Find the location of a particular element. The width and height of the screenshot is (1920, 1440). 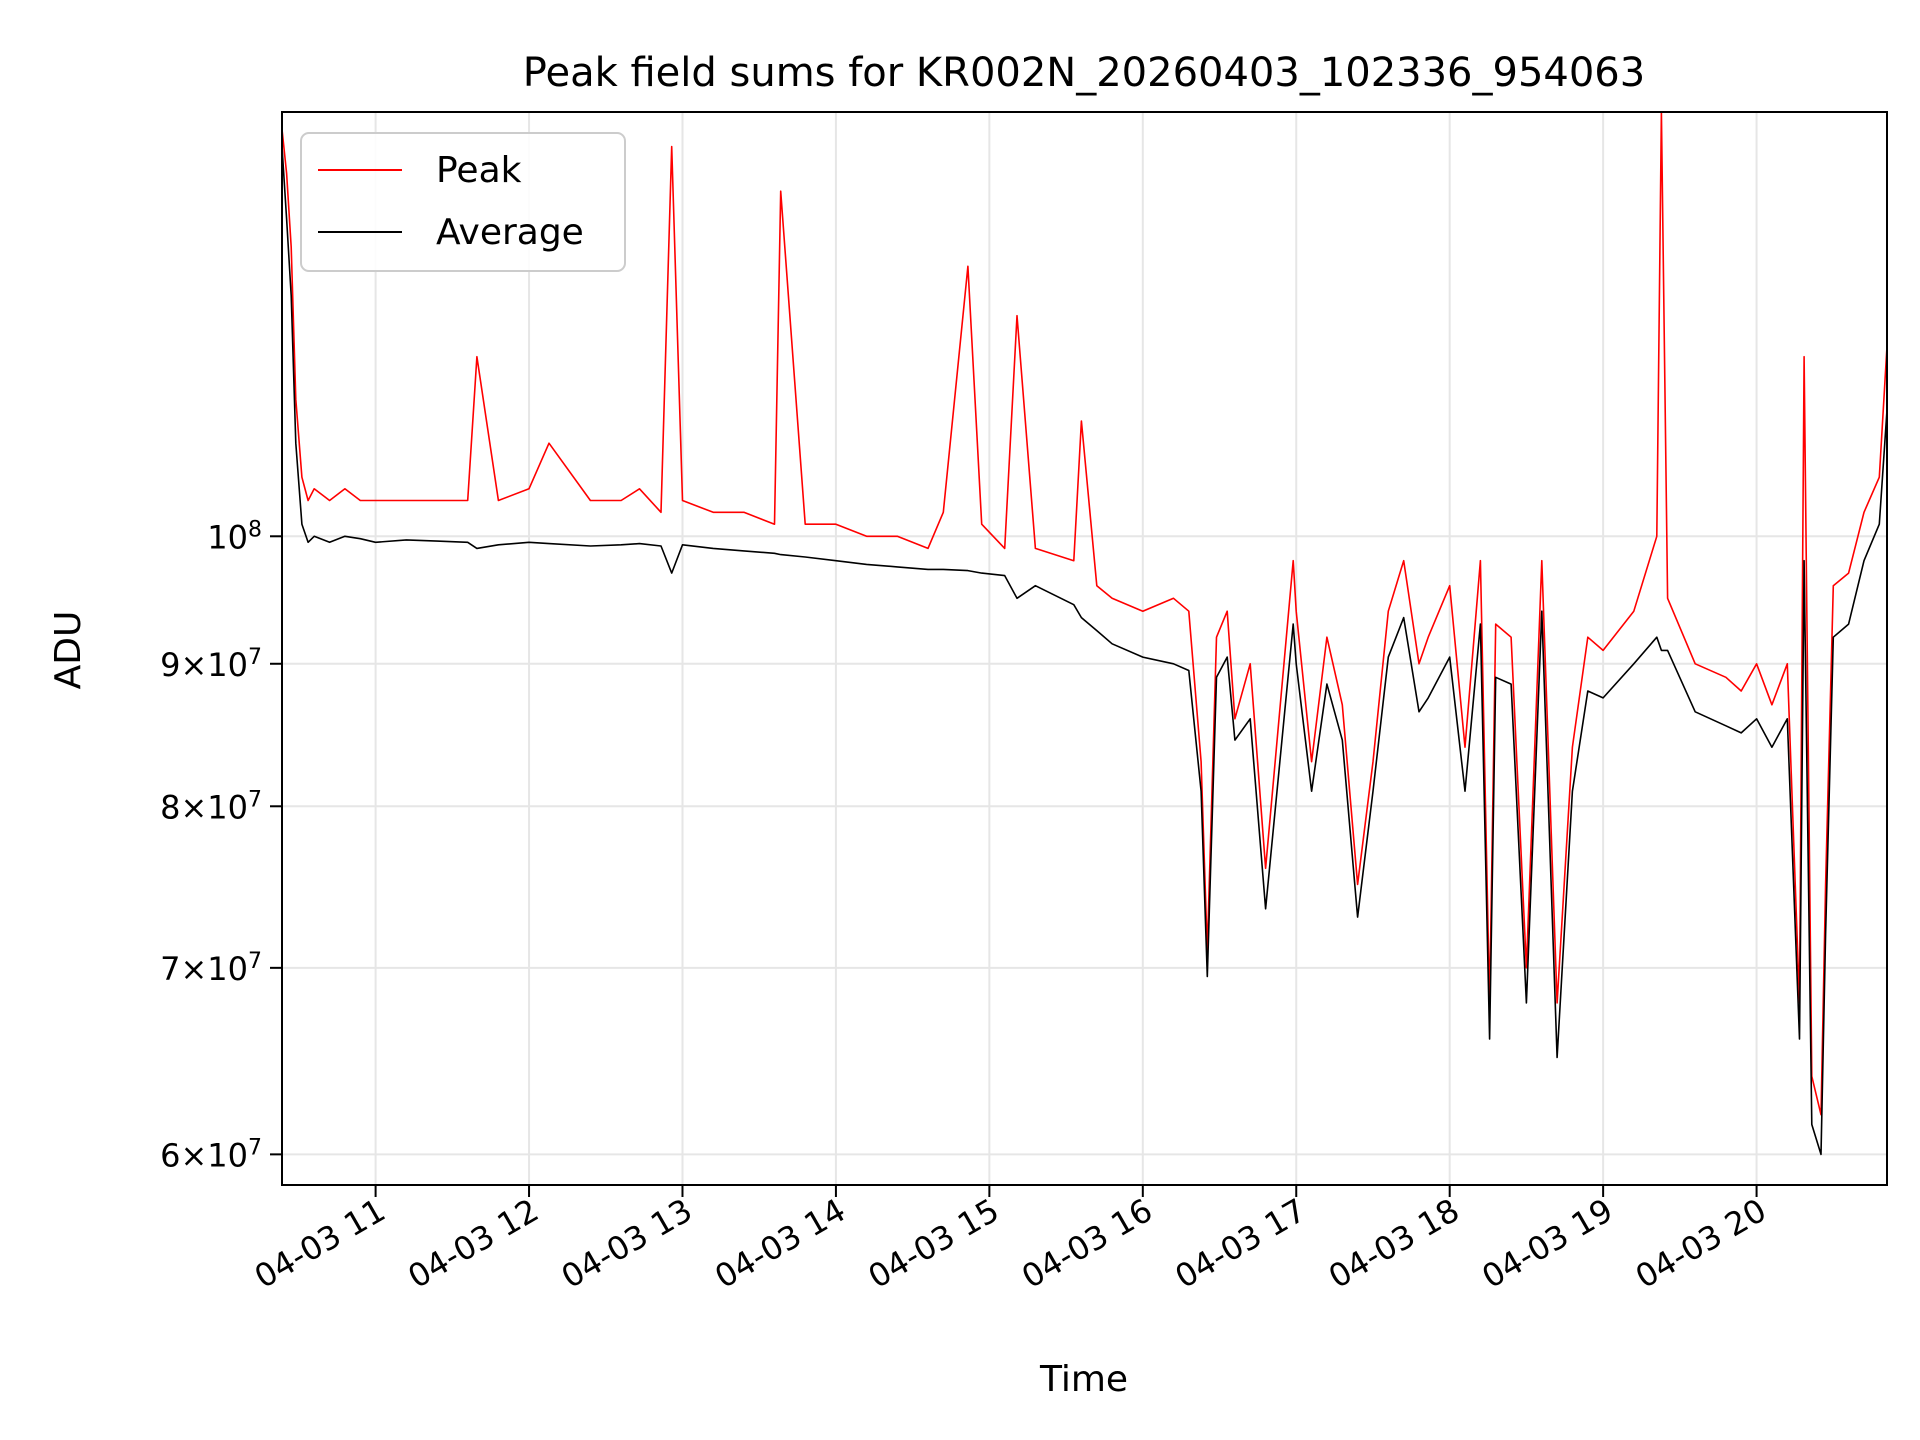

y-tick-label: 9×107 is located at coordinates (211, 664).